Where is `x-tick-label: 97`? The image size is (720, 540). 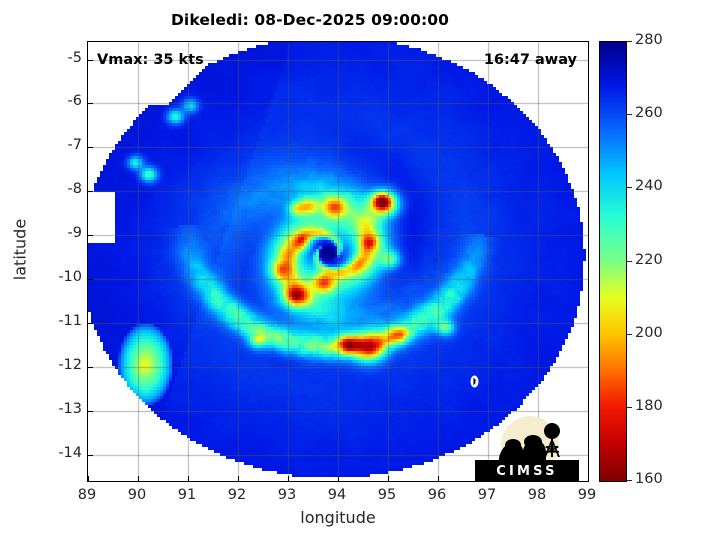 x-tick-label: 97 is located at coordinates (487, 495).